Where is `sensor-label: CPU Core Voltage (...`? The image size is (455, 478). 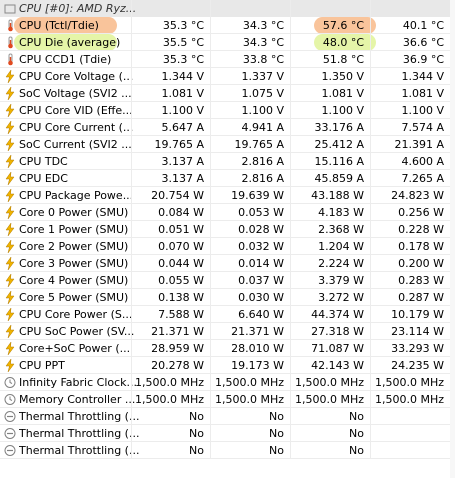
sensor-label: CPU Core Voltage (... is located at coordinates (76, 76).